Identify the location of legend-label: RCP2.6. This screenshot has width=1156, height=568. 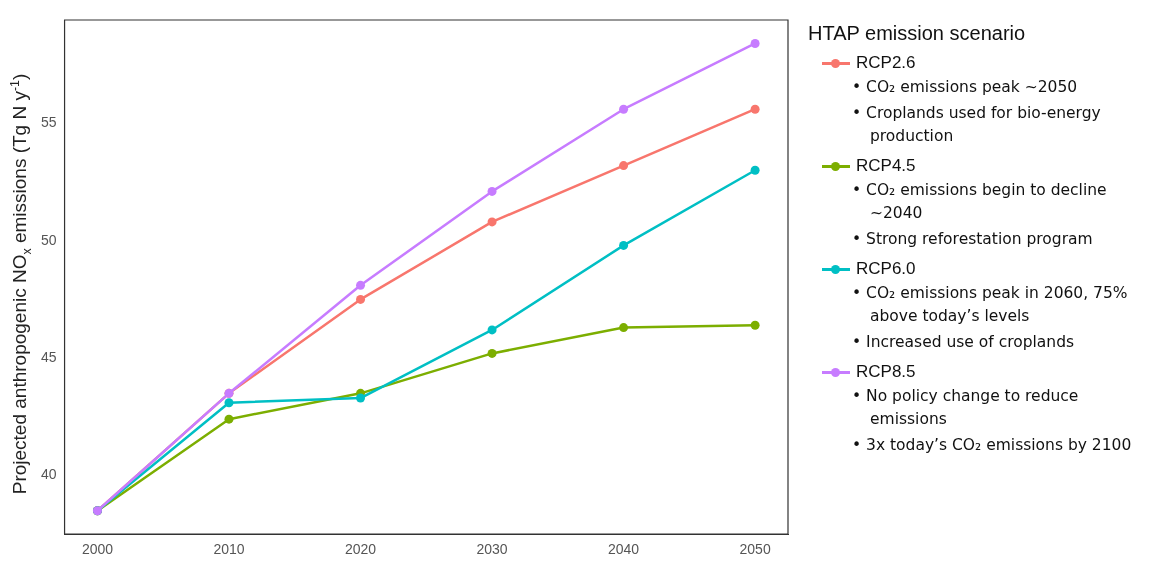
(886, 63).